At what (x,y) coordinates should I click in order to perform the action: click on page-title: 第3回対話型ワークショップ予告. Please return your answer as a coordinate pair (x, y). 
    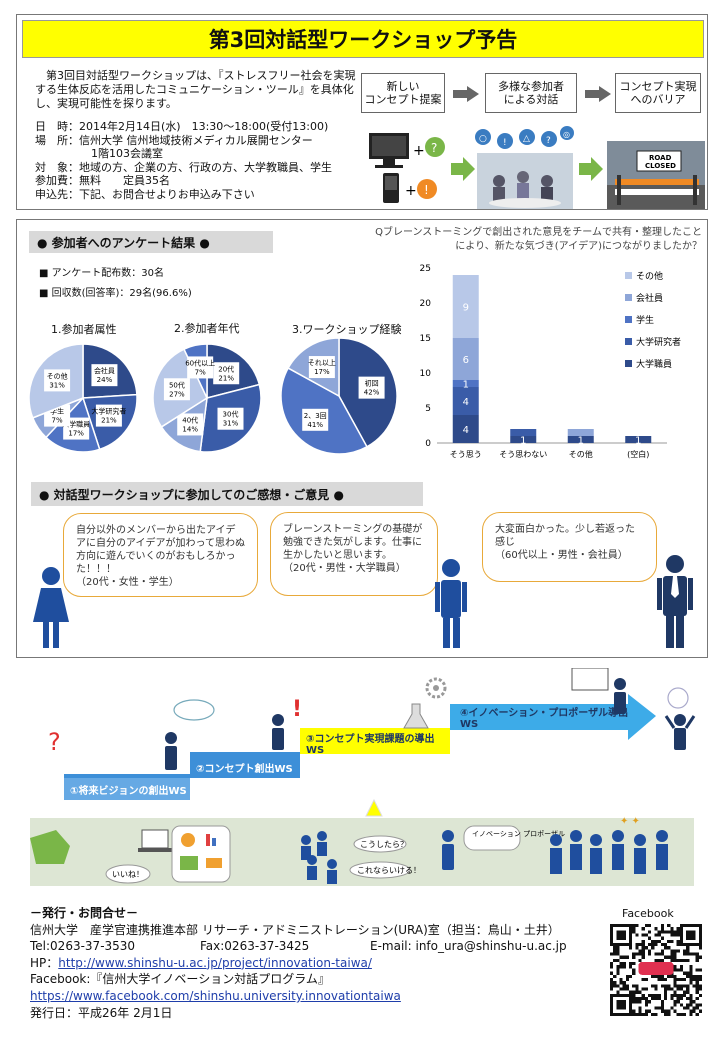
    Looking at the image, I should click on (363, 39).